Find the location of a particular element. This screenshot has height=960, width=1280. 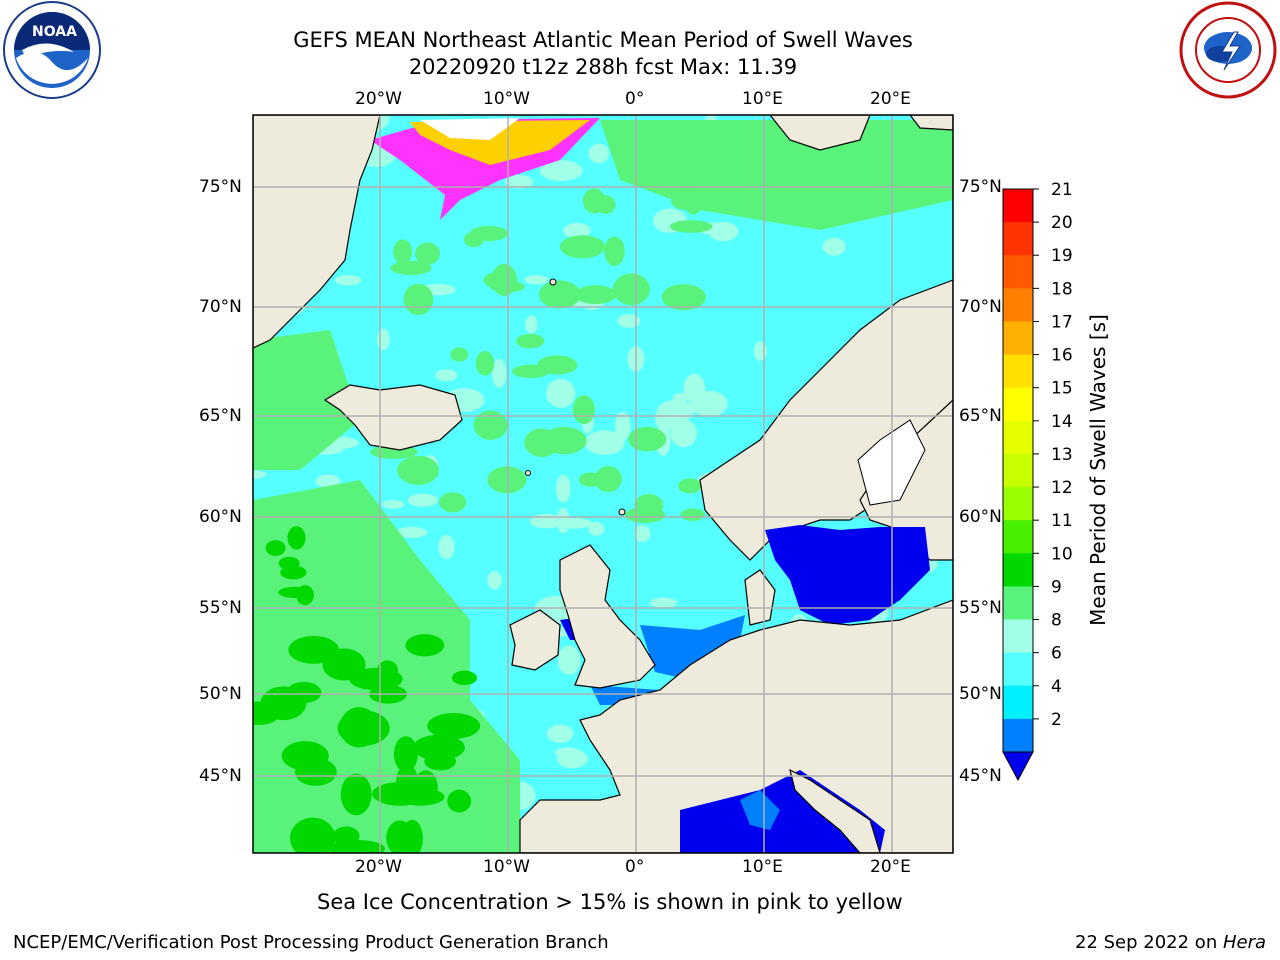

colorbar-tick-label: 4 is located at coordinates (1056, 687).